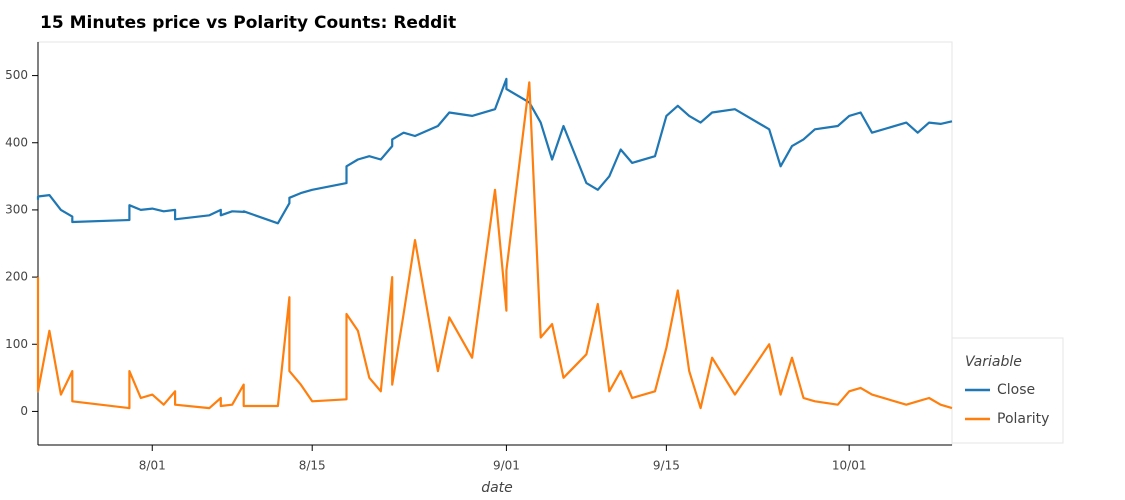 Image resolution: width=1125 pixels, height=500 pixels. Describe the element at coordinates (1023, 419) in the screenshot. I see `legend-label: Polarity` at that location.